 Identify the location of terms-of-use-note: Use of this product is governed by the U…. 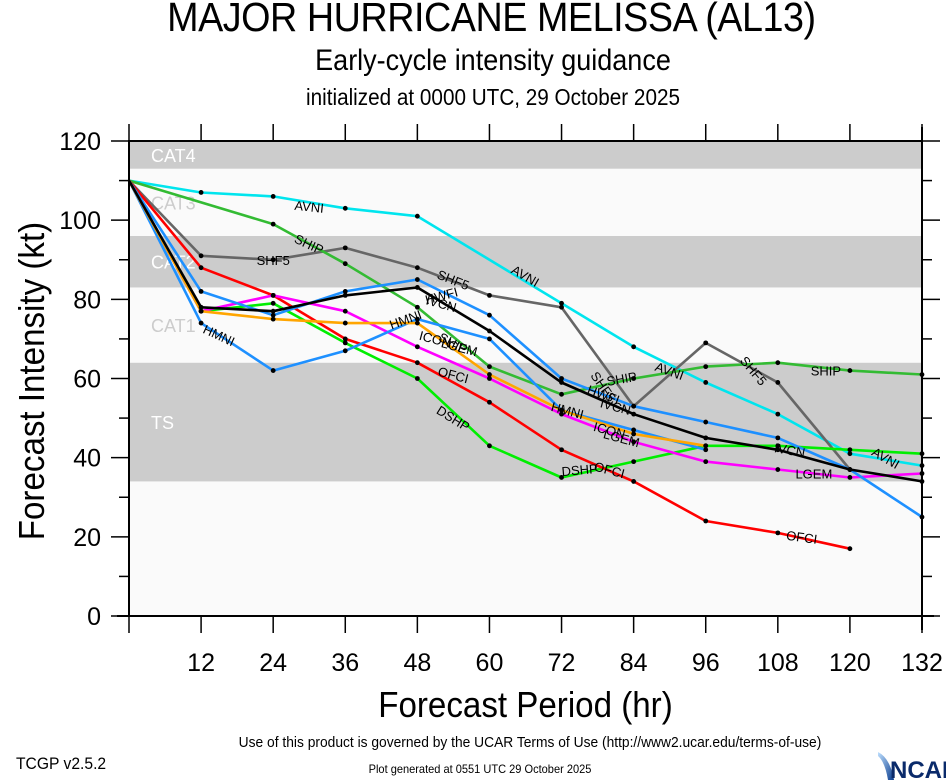
(530, 742).